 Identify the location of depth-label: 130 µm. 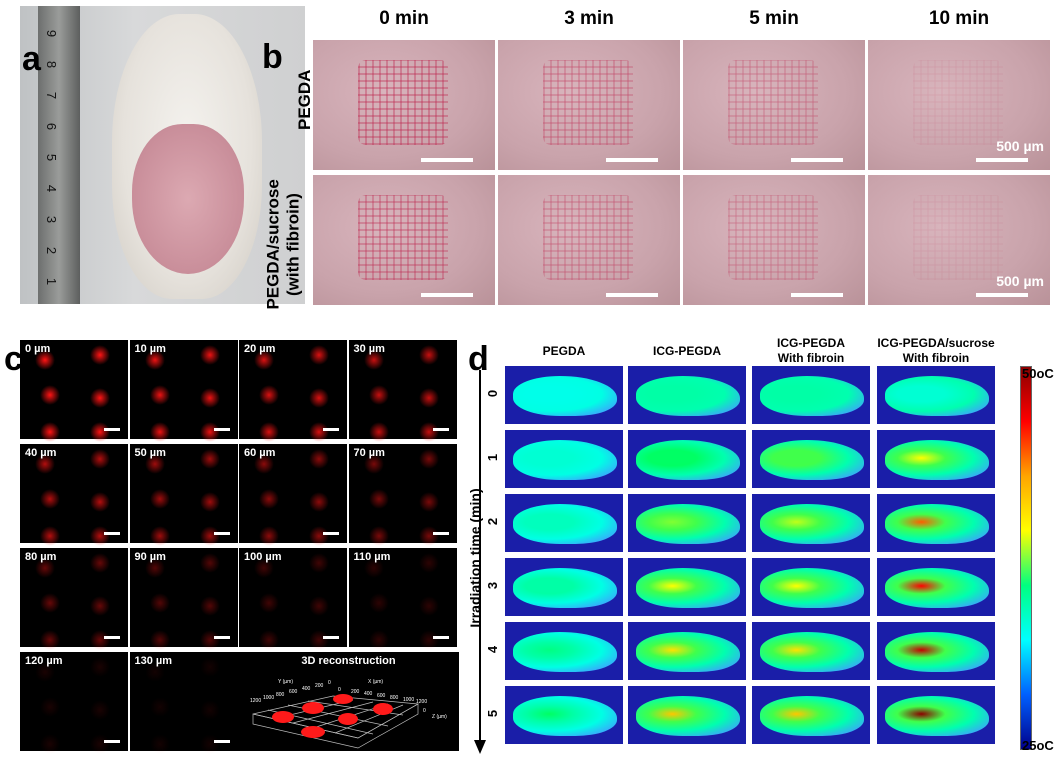
(153, 661).